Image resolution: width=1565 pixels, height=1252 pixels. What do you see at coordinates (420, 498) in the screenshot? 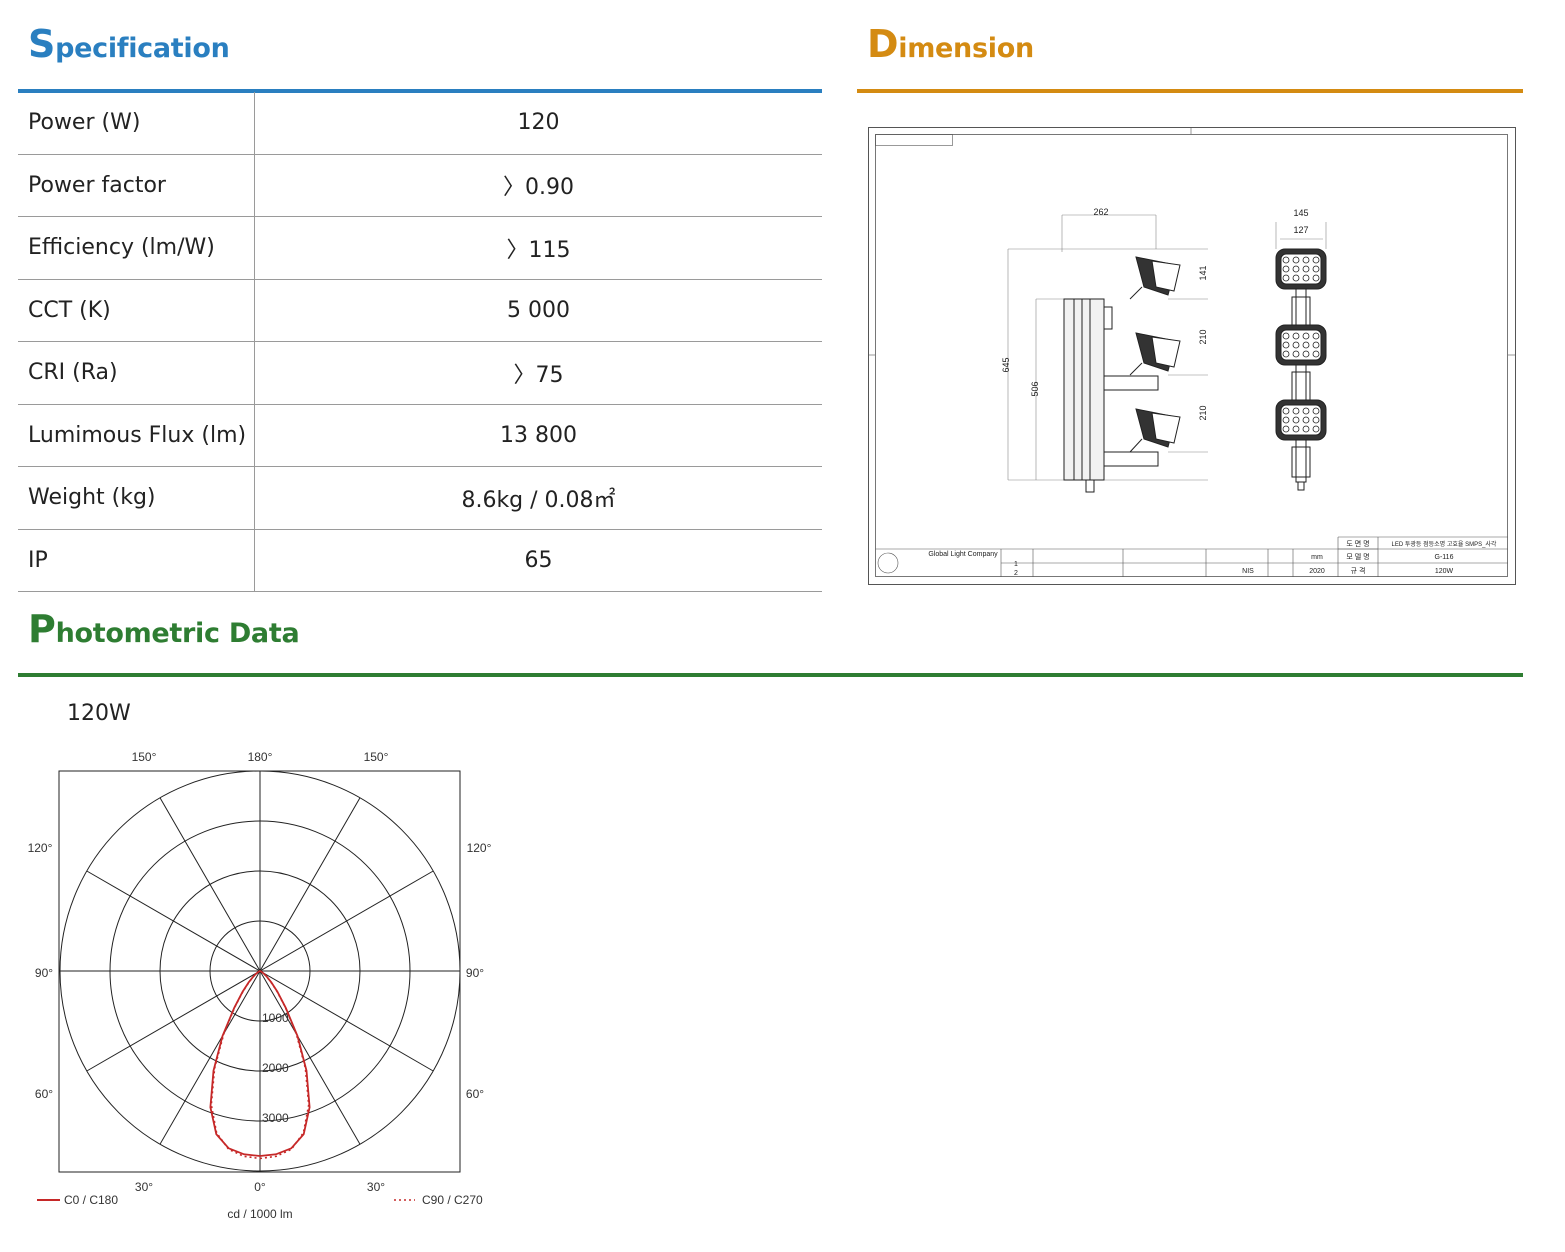
I see `spec-row: Weight (kg) 8.6kg / 0.08㎡` at bounding box center [420, 498].